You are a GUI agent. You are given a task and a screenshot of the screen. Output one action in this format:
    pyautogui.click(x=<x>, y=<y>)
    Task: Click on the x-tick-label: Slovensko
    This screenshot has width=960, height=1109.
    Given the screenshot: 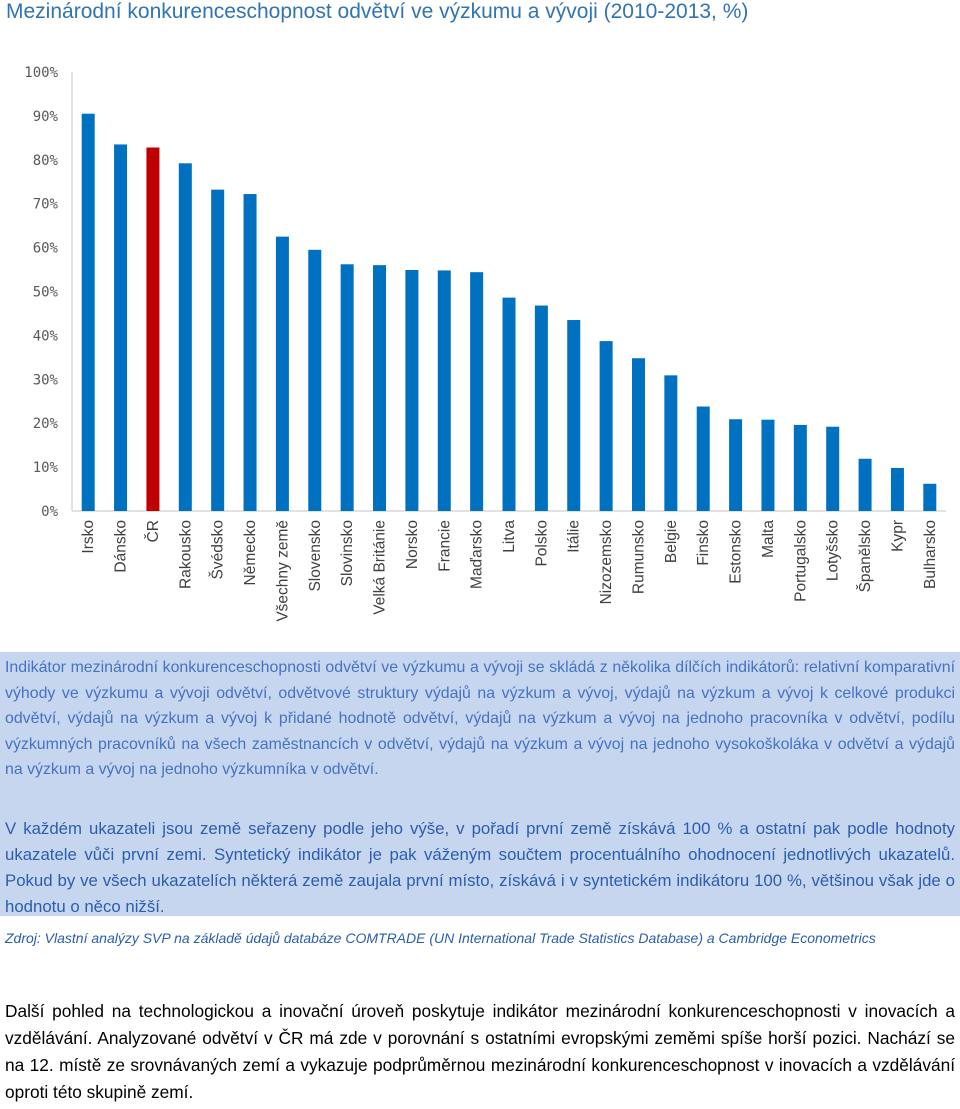 What is the action you would take?
    pyautogui.click(x=315, y=556)
    